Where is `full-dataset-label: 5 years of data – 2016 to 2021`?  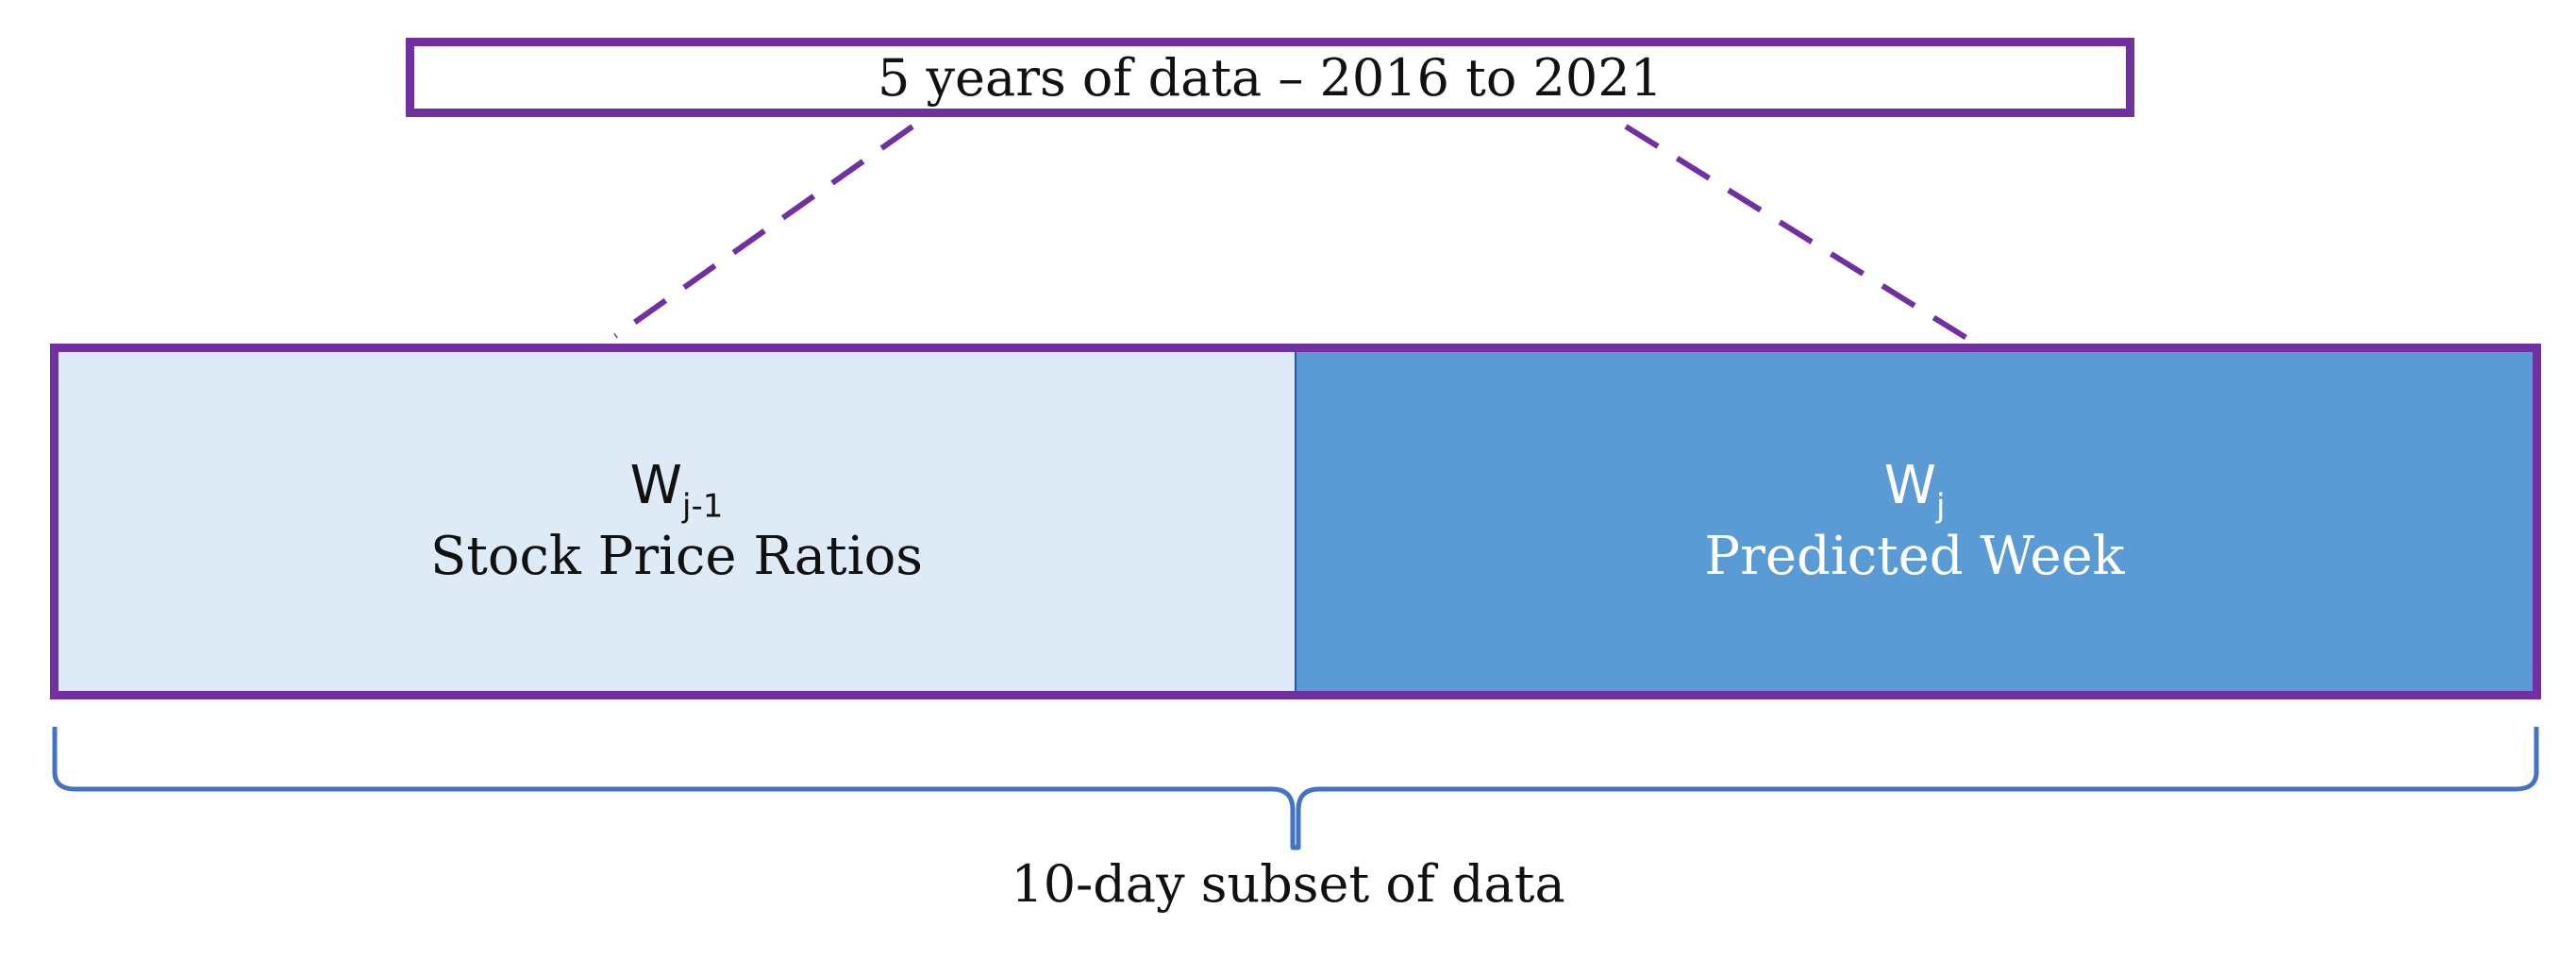 full-dataset-label: 5 years of data – 2016 to 2021 is located at coordinates (1270, 77).